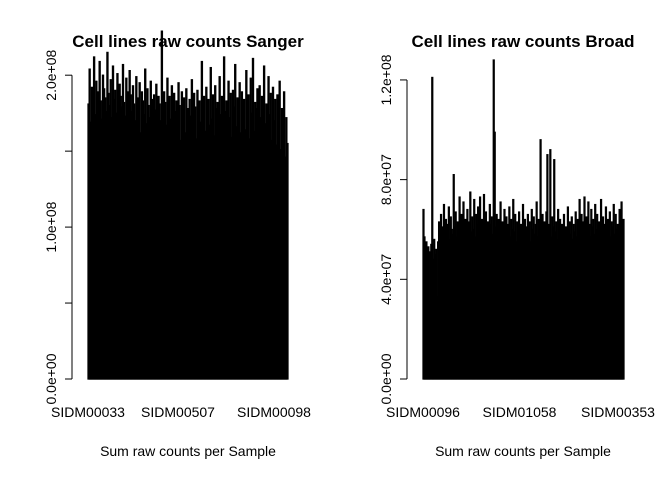 This screenshot has height=480, width=672. What do you see at coordinates (188, 41) in the screenshot?
I see `chart-title-sanger: Cell lines raw counts Sanger` at bounding box center [188, 41].